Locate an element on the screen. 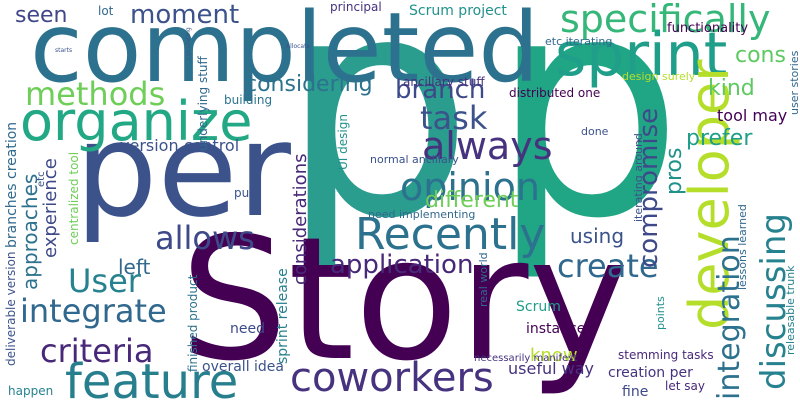  word-distributed-one: distributed one is located at coordinates (555, 93).